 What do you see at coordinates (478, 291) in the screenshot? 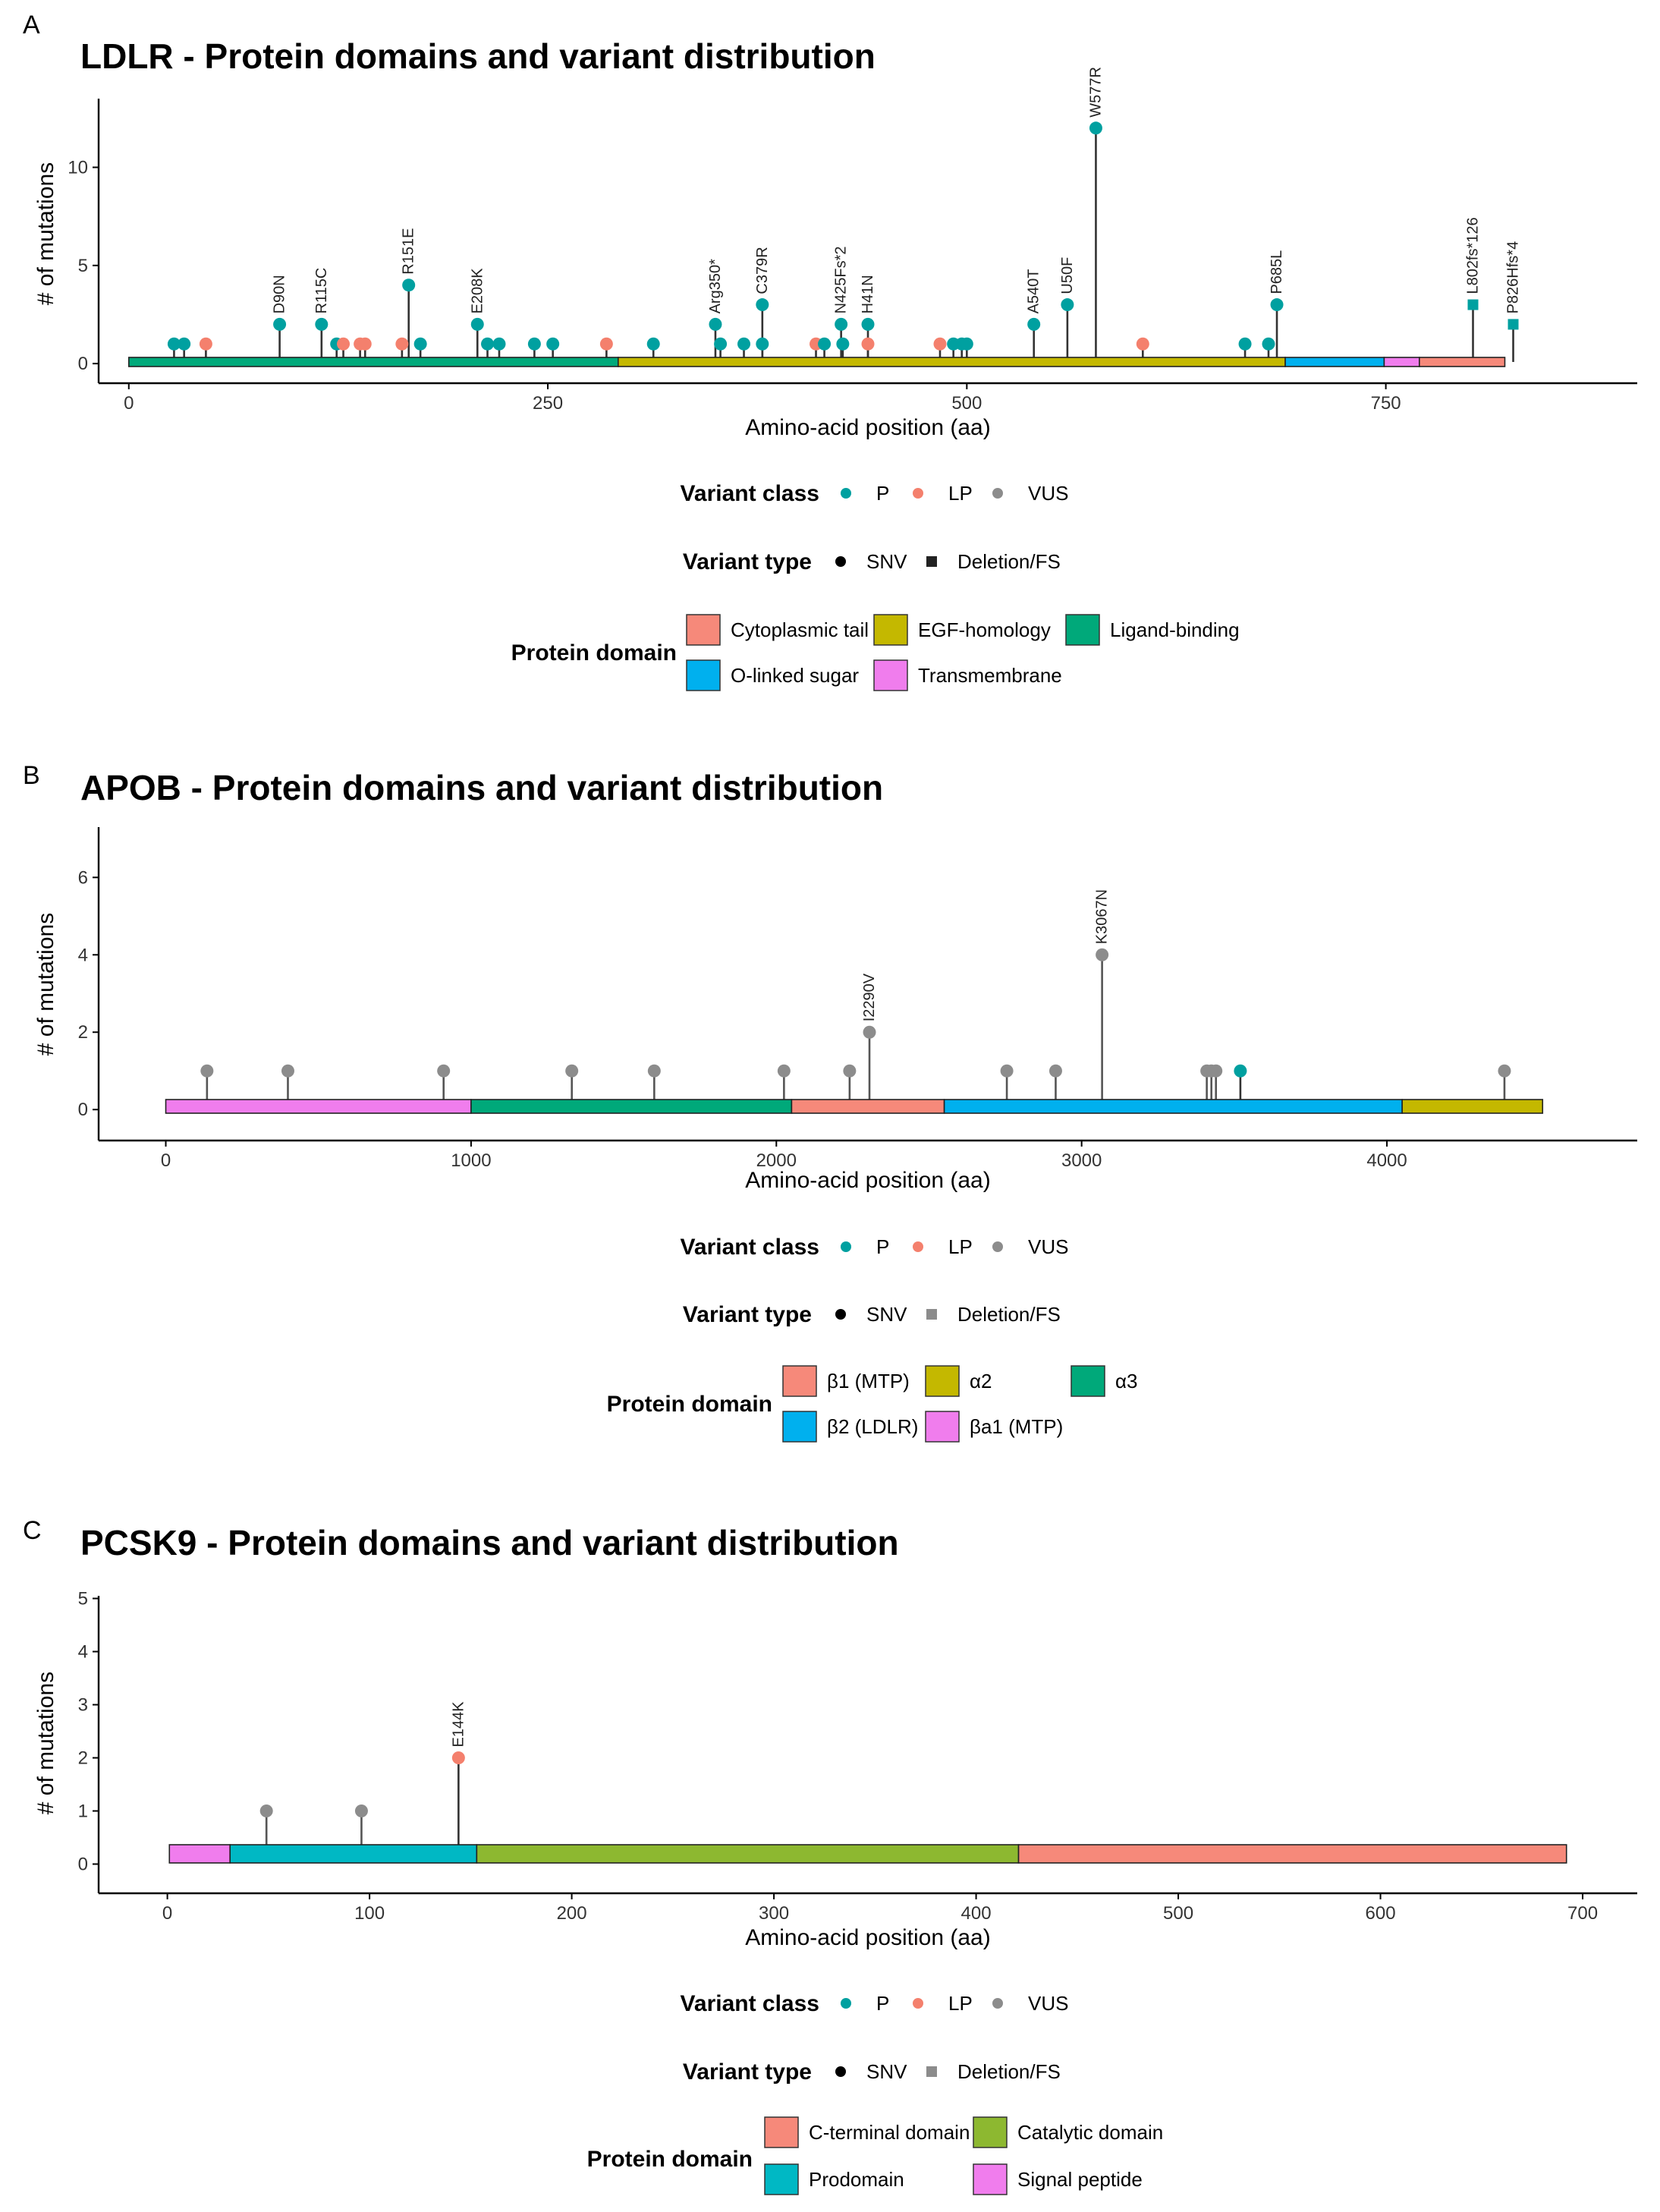
I see `variant-label: E208K` at bounding box center [478, 291].